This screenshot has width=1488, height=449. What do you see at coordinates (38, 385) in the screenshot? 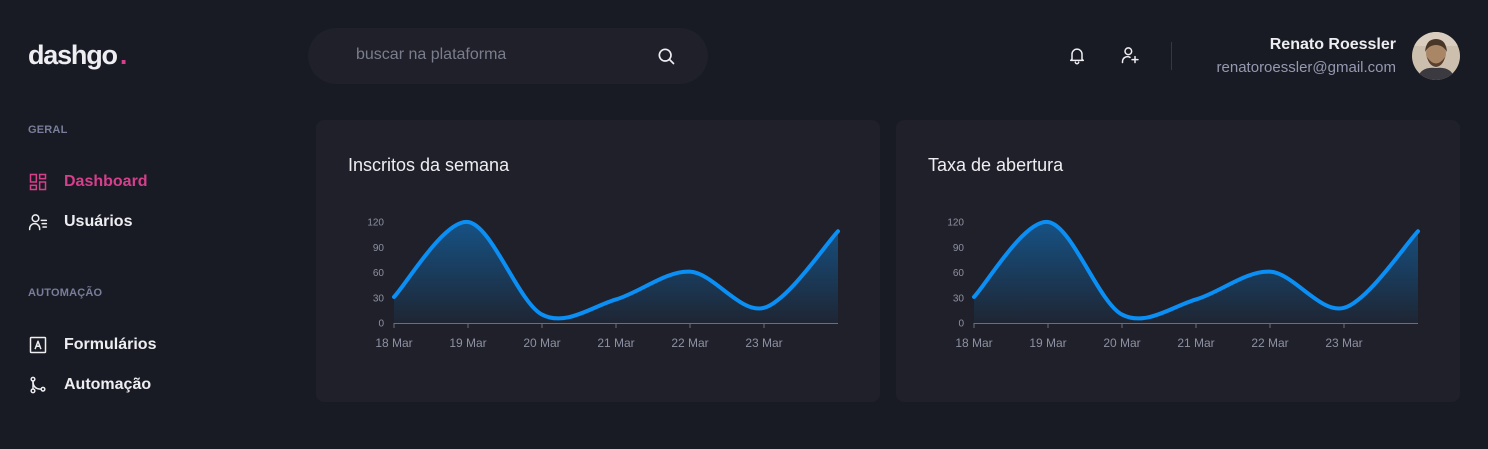
I see `git-merge-icon` at bounding box center [38, 385].